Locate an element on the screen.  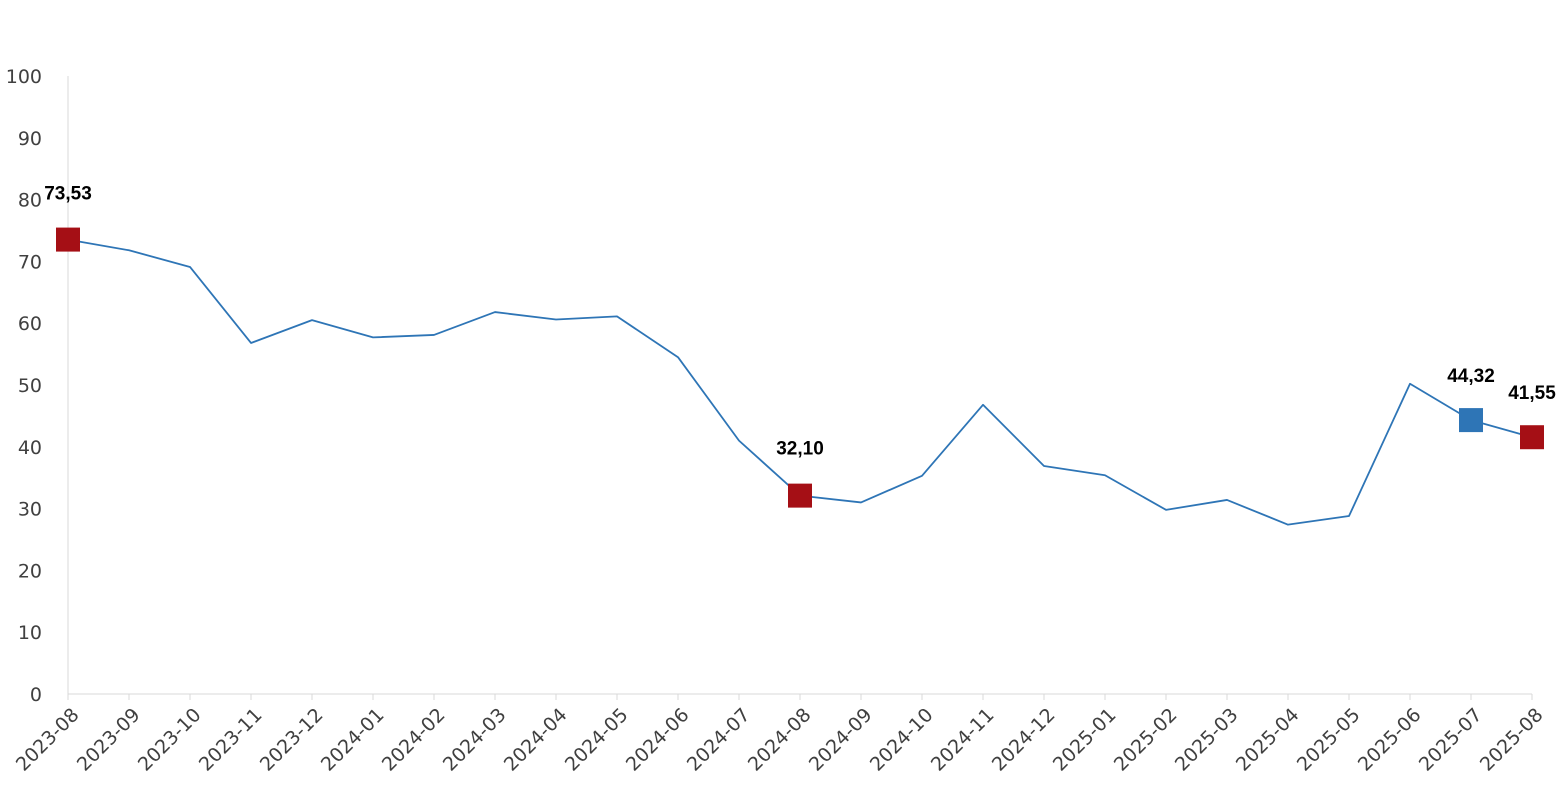
x-tick-label: 2025-03 is located at coordinates (1207, 740).